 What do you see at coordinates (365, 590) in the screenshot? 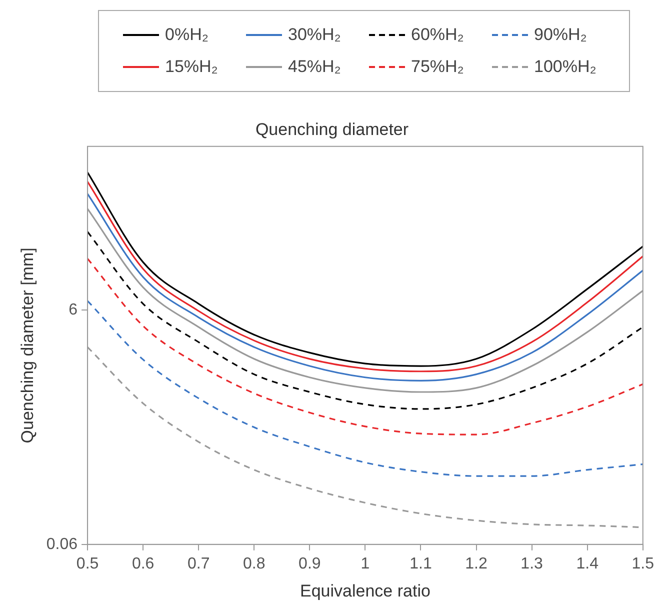
I see `x-axis-title: Equivalence ratio` at bounding box center [365, 590].